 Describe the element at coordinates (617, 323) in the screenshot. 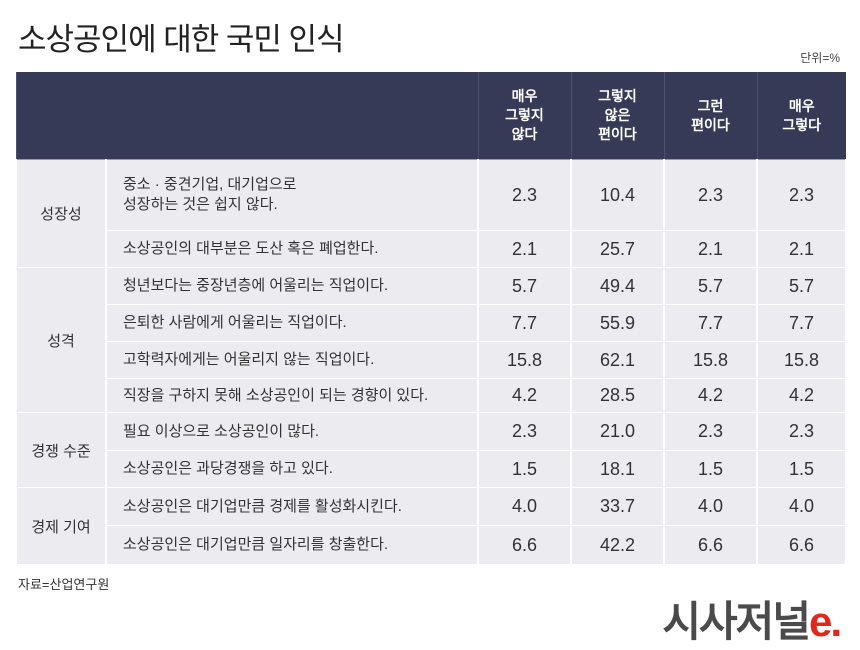

I see `cell-value: 55.9` at that location.